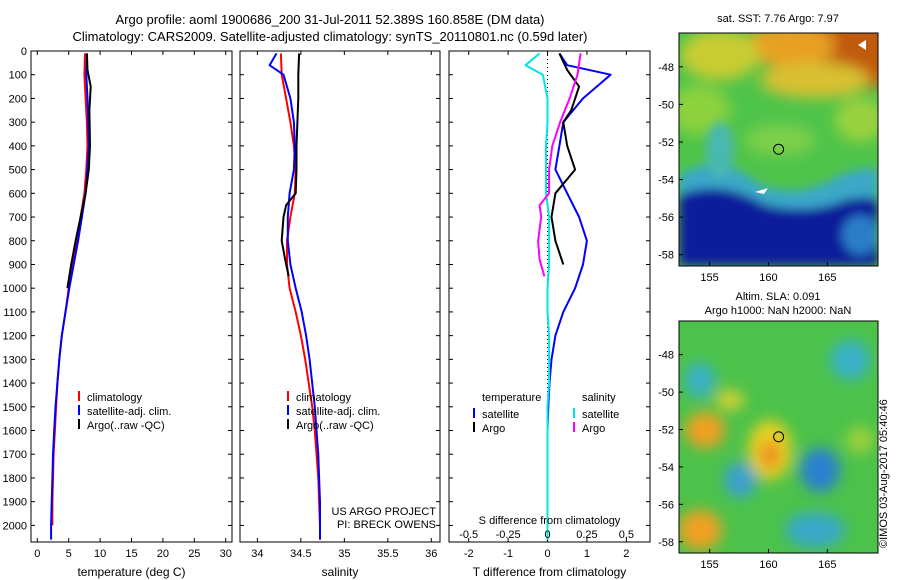 This screenshot has height=580, width=900. I want to click on legend-group-title: salinity, so click(599, 398).